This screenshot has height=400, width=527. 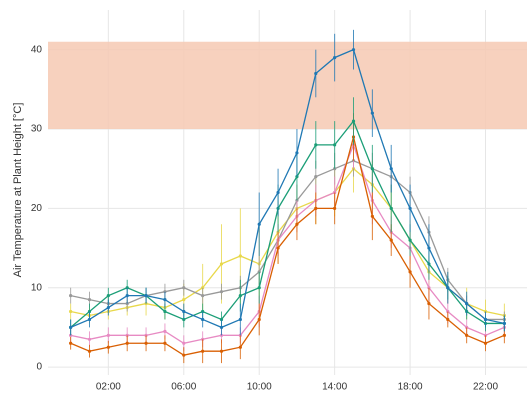 I want to click on x-tick-label: 06:00, so click(x=183, y=387).